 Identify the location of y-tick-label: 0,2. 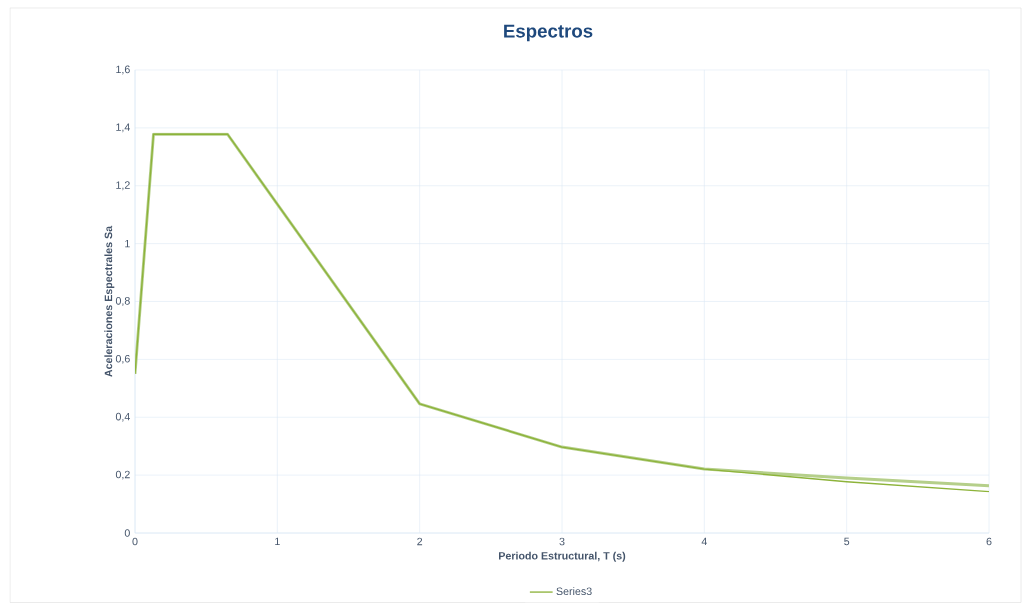
(122, 475).